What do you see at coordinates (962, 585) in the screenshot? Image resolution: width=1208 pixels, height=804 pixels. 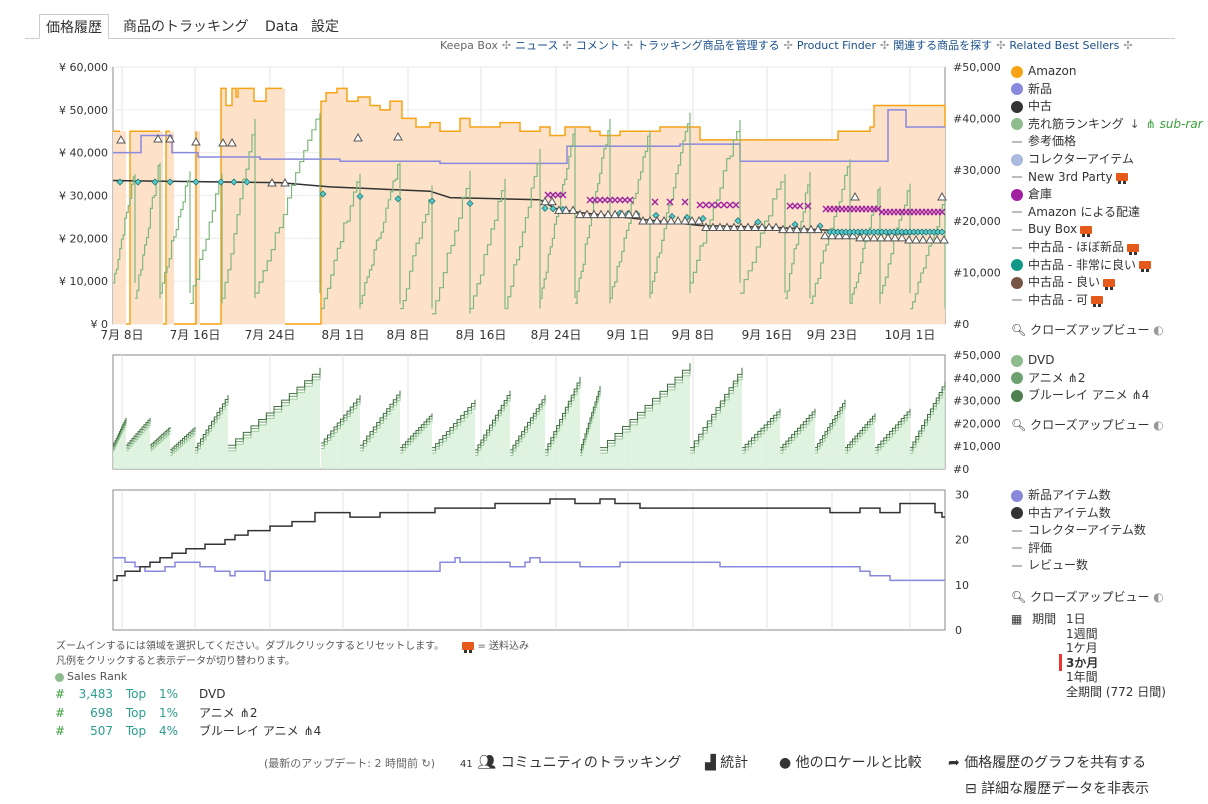 I see `count-tick-label: 10` at bounding box center [962, 585].